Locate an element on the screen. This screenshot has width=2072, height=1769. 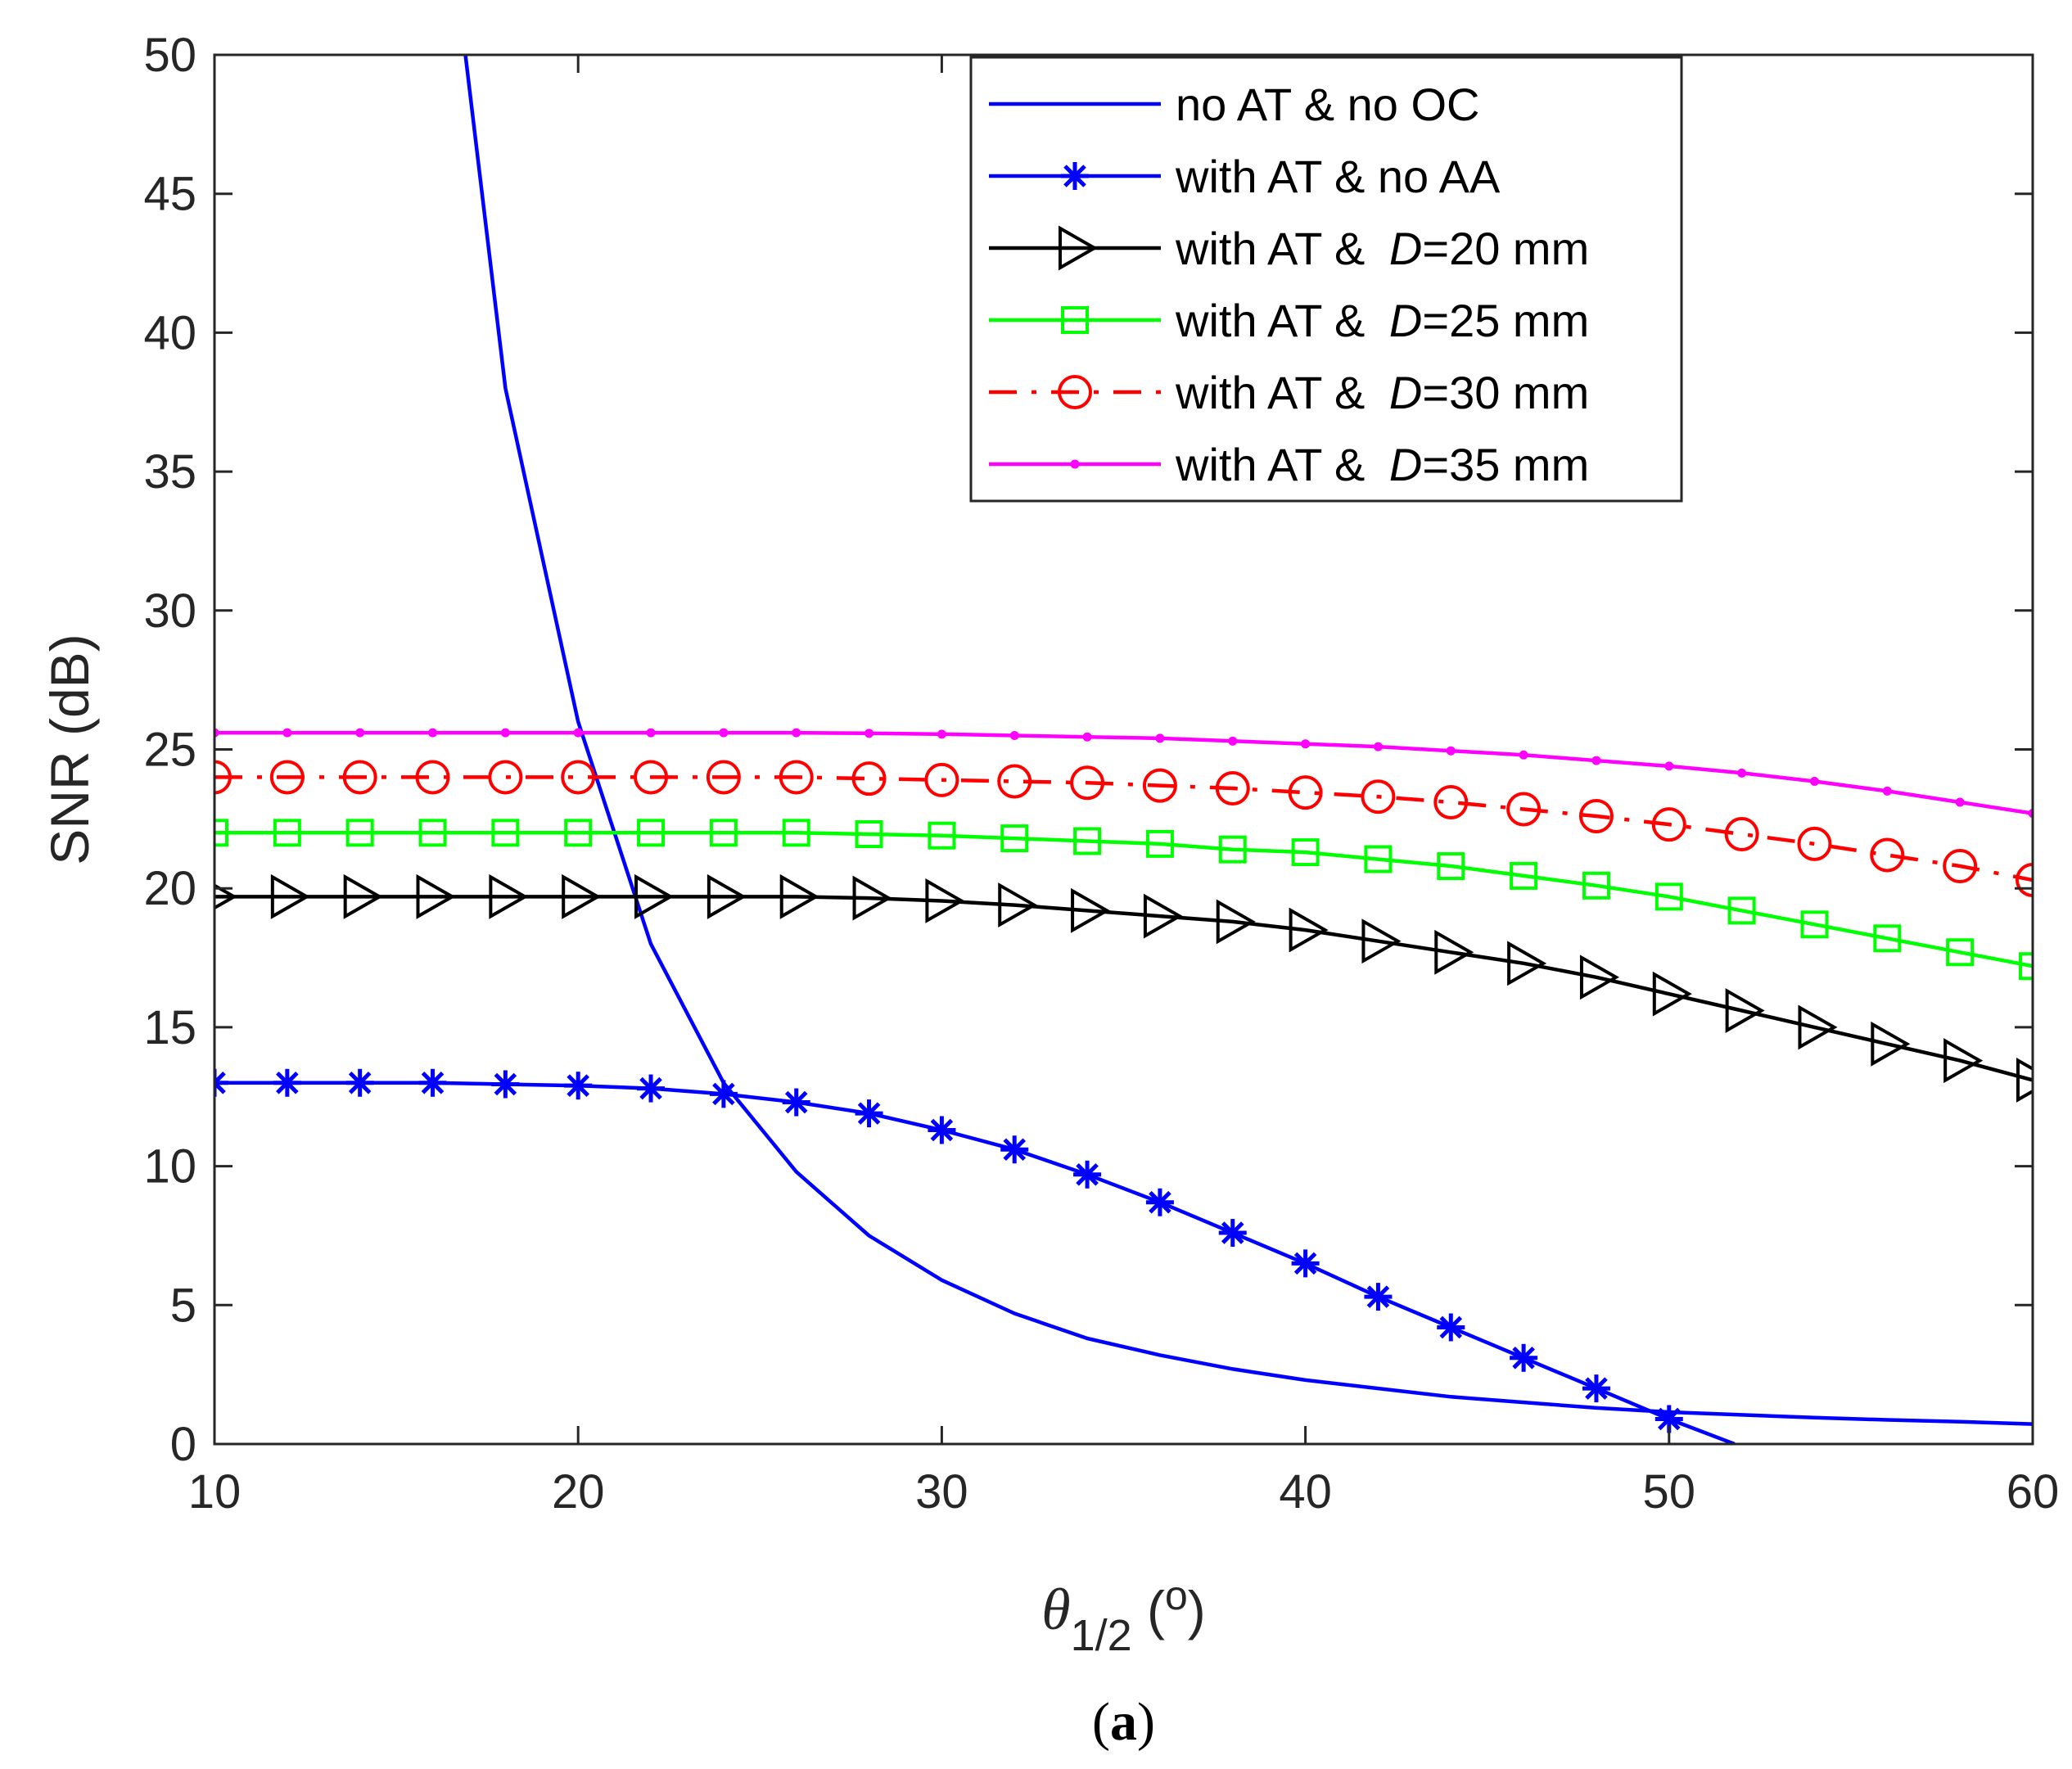
caption-open: ( is located at coordinates (1101, 1722).